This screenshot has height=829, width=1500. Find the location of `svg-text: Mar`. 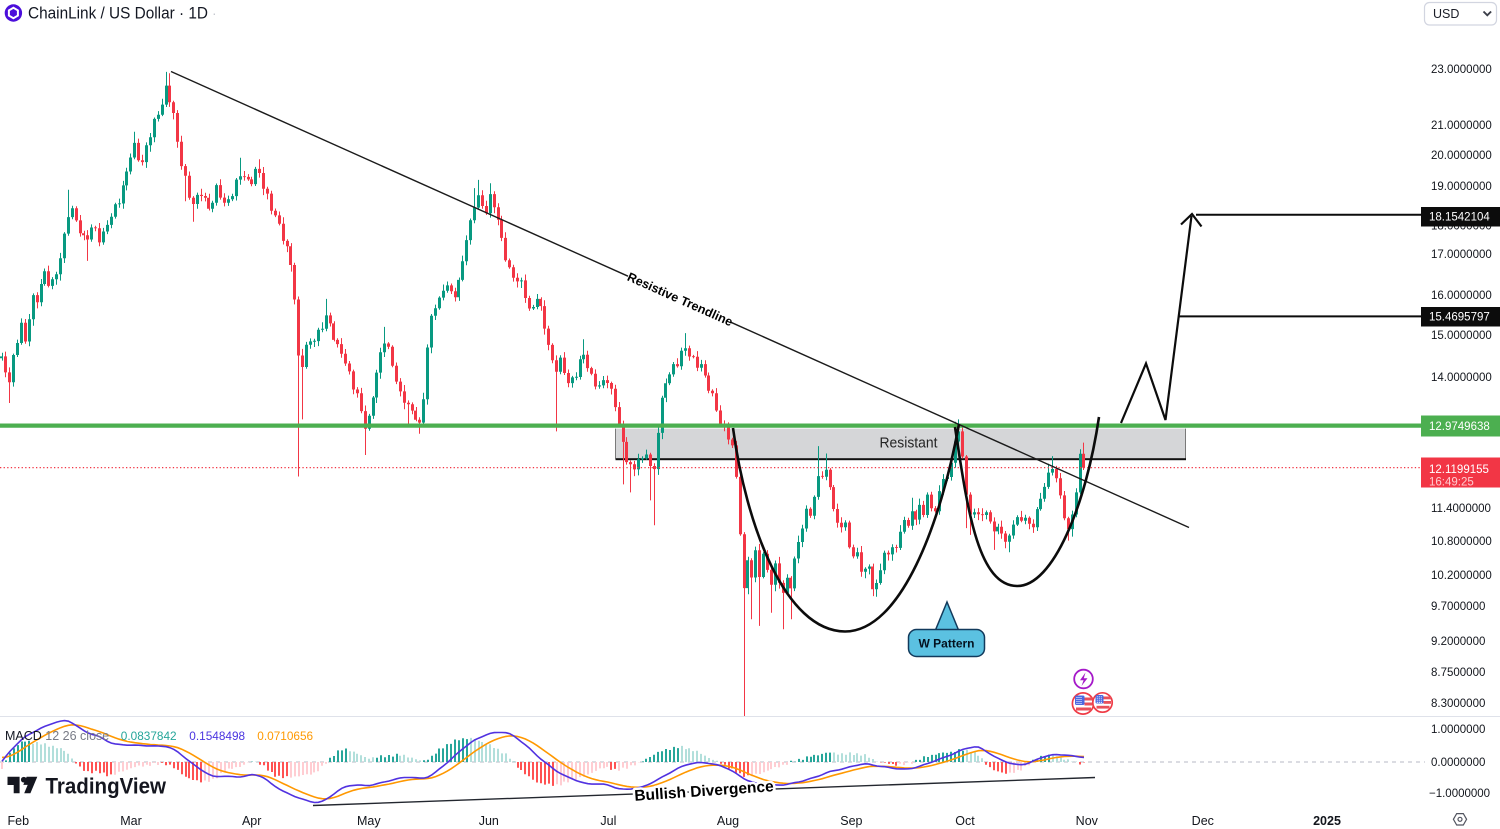

svg-text: Mar is located at coordinates (131, 821).